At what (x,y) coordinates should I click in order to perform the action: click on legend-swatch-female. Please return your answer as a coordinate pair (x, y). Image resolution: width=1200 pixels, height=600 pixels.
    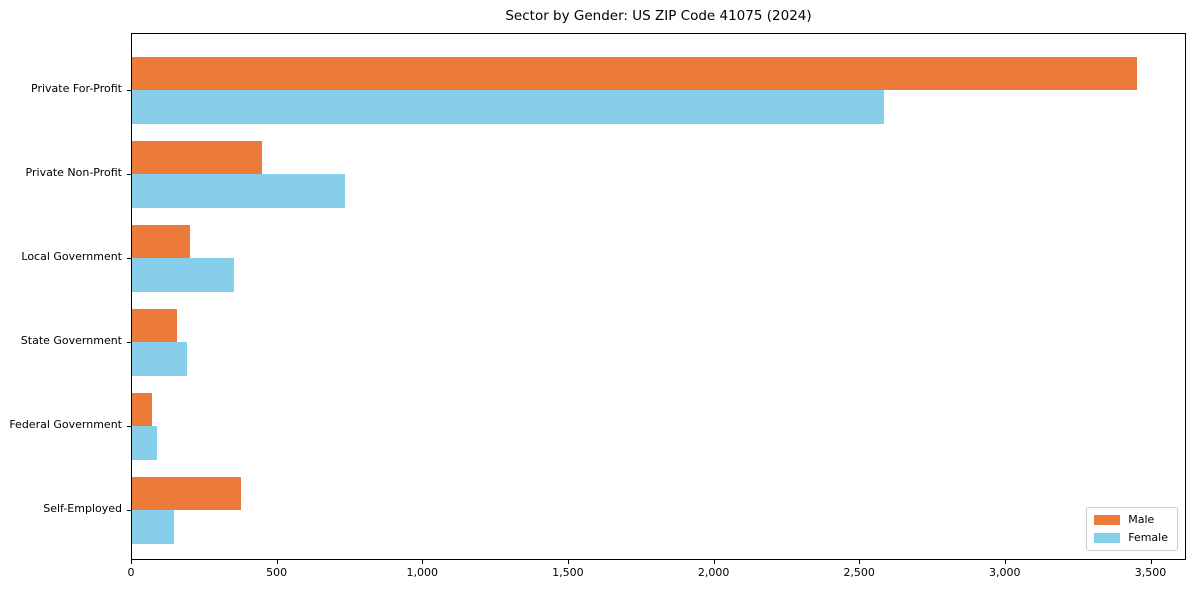
    Looking at the image, I should click on (1107, 538).